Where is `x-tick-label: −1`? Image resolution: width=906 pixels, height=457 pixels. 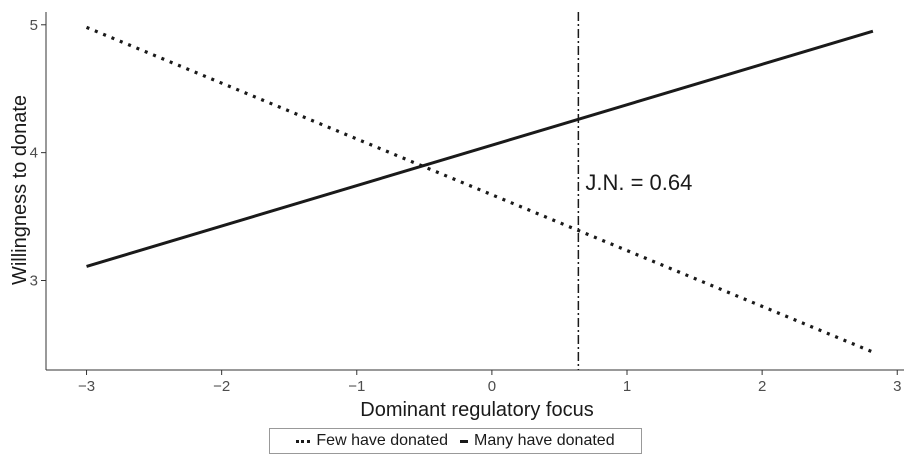
x-tick-label: −1 is located at coordinates (356, 386).